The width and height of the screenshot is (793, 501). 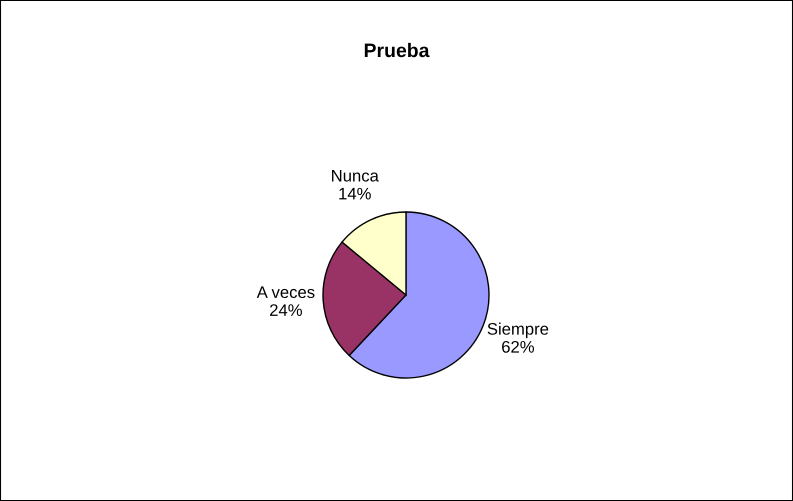 What do you see at coordinates (355, 194) in the screenshot?
I see `data-label: 14%` at bounding box center [355, 194].